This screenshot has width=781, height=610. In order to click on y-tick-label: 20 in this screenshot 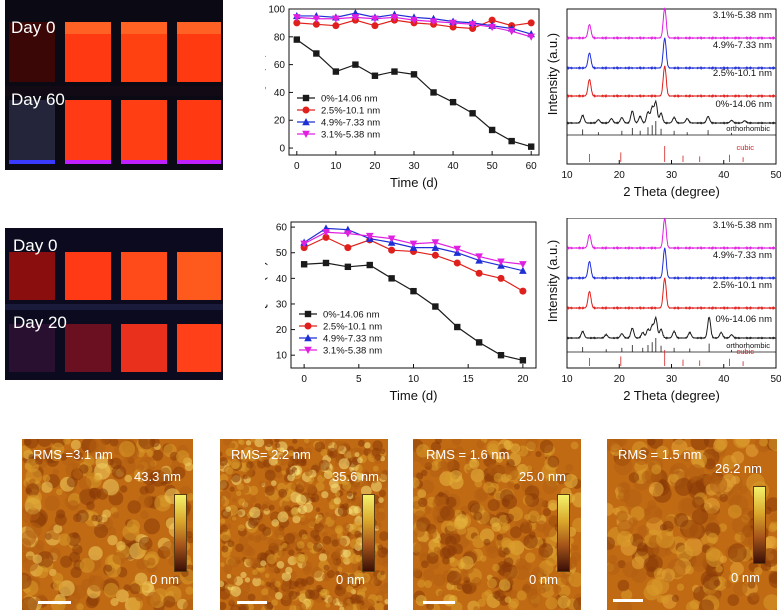, I will do `click(280, 121)`.